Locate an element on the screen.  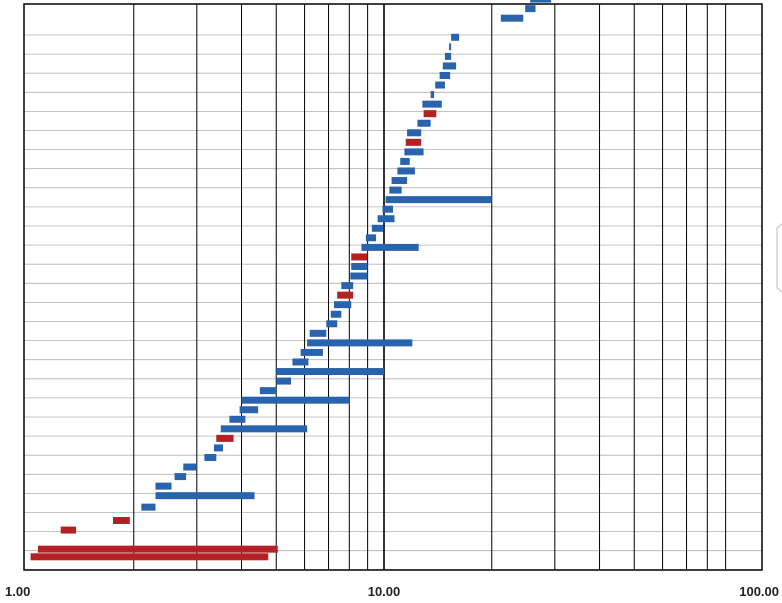
partial-legend-edge is located at coordinates (779, 258).